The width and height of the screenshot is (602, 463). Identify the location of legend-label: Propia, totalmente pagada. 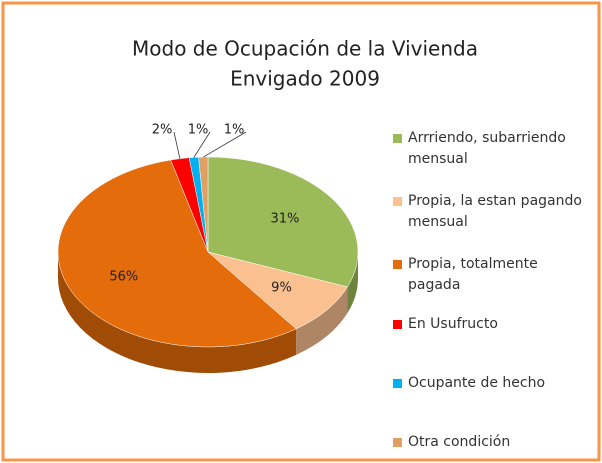
(473, 274).